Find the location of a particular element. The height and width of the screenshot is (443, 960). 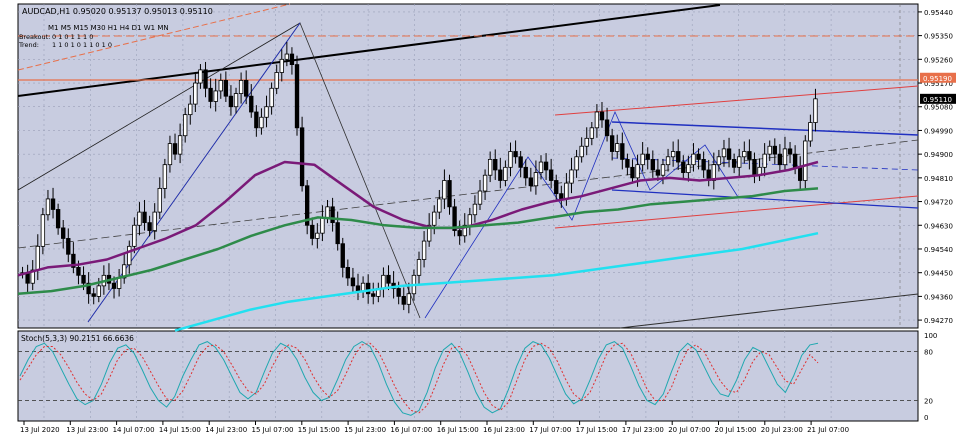

stoch-title: Stoch(5,3,3) 90.2151 66.6636 is located at coordinates (77, 338).